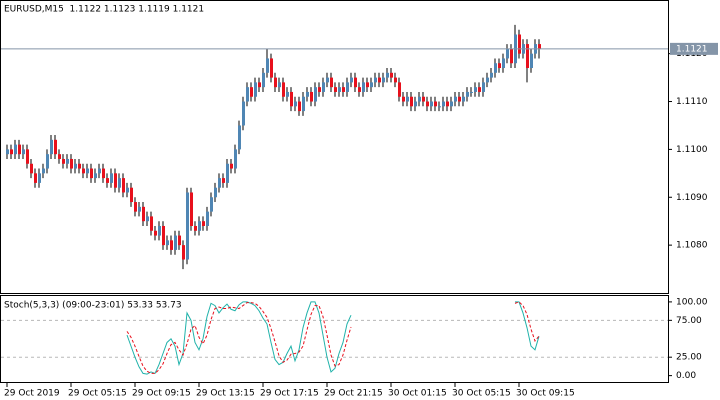  What do you see at coordinates (104, 10) in the screenshot?
I see `chart-title: EURUSD,M15 1.1122 1.1123 1.1119 1.1121` at bounding box center [104, 10].